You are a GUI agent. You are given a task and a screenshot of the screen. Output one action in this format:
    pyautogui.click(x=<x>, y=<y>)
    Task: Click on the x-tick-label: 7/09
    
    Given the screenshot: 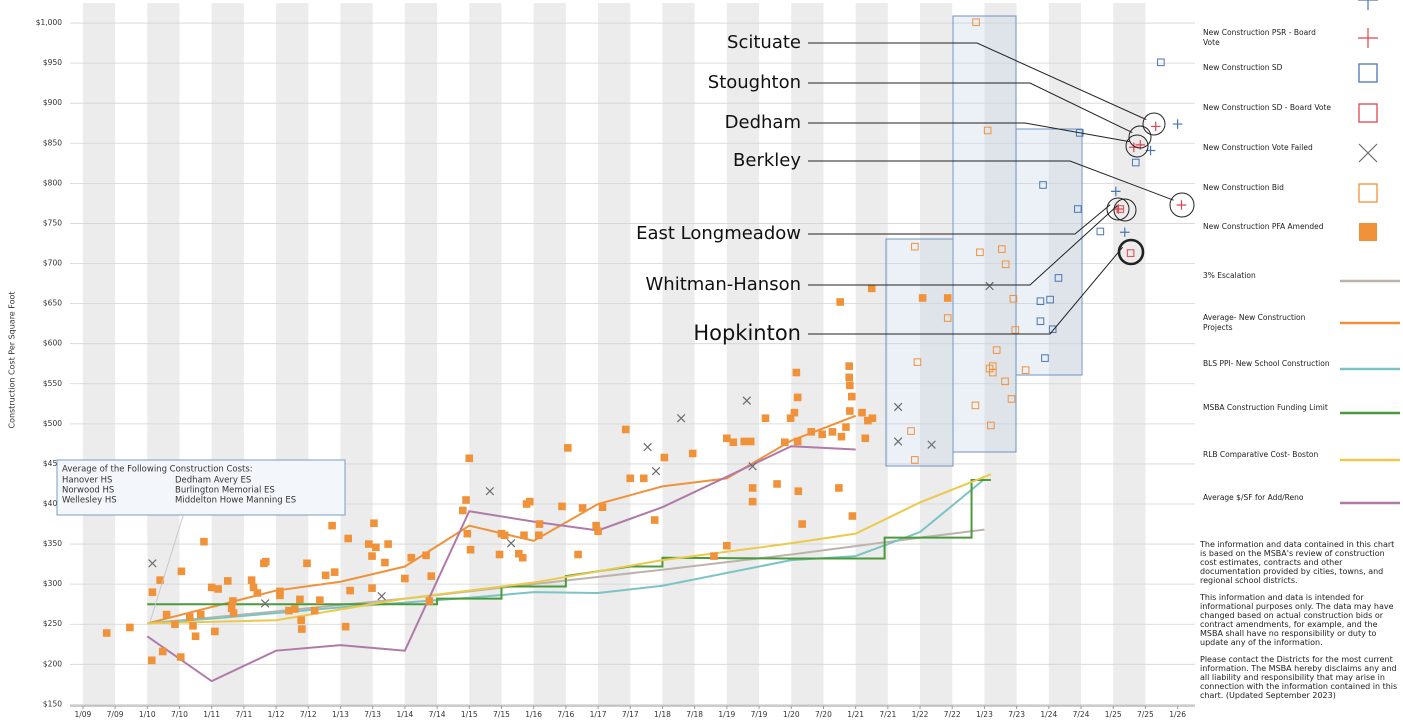 What is the action you would take?
    pyautogui.click(x=115, y=714)
    